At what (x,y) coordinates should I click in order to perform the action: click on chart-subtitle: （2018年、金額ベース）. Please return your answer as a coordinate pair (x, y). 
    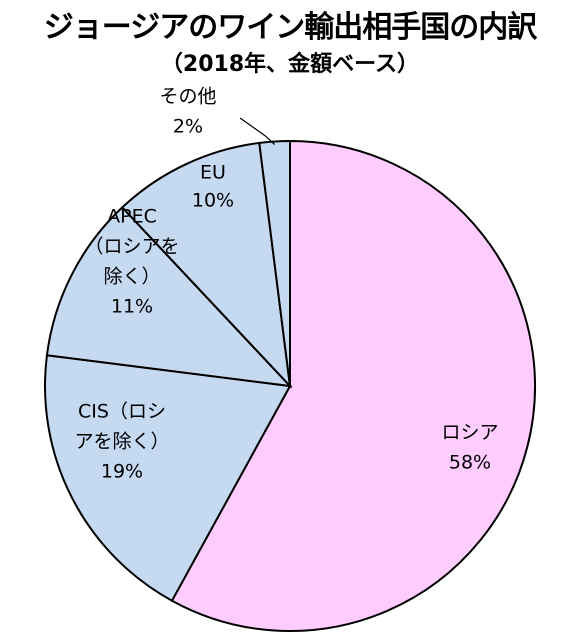
    Looking at the image, I should click on (290, 64).